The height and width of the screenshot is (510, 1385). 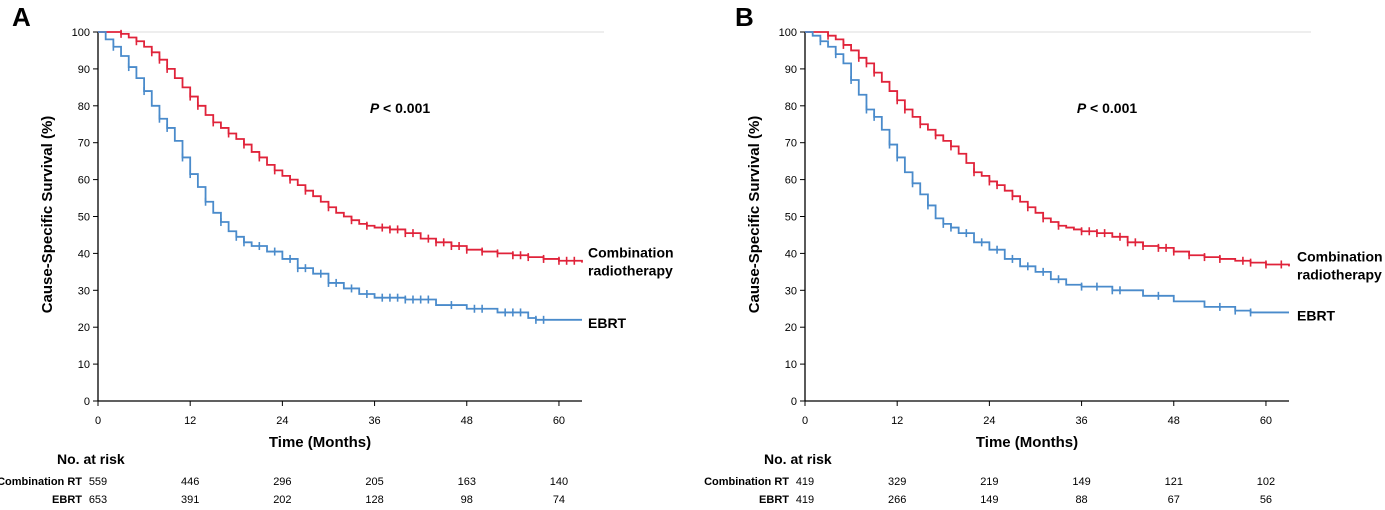 I want to click on risk-value: 205, so click(x=374, y=482).